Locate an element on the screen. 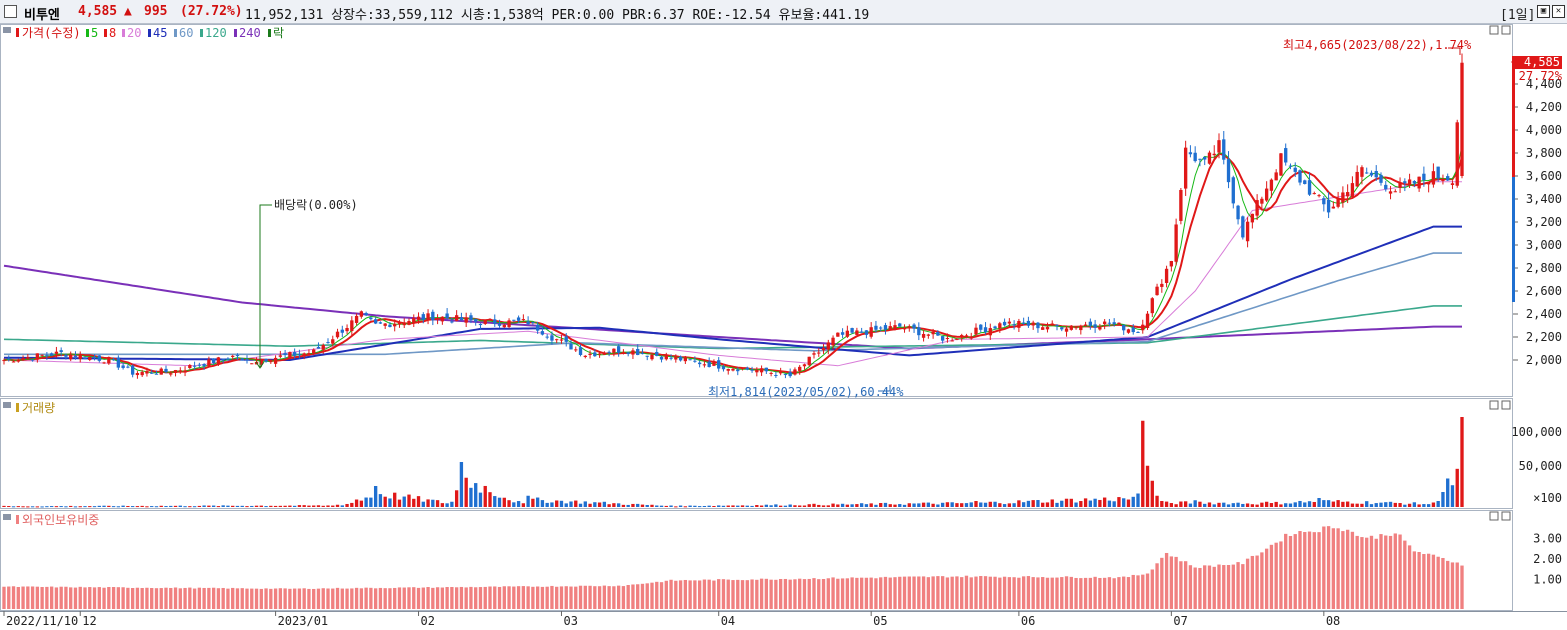 This screenshot has height=630, width=1567. period-selector: [1일] is located at coordinates (1518, 15).